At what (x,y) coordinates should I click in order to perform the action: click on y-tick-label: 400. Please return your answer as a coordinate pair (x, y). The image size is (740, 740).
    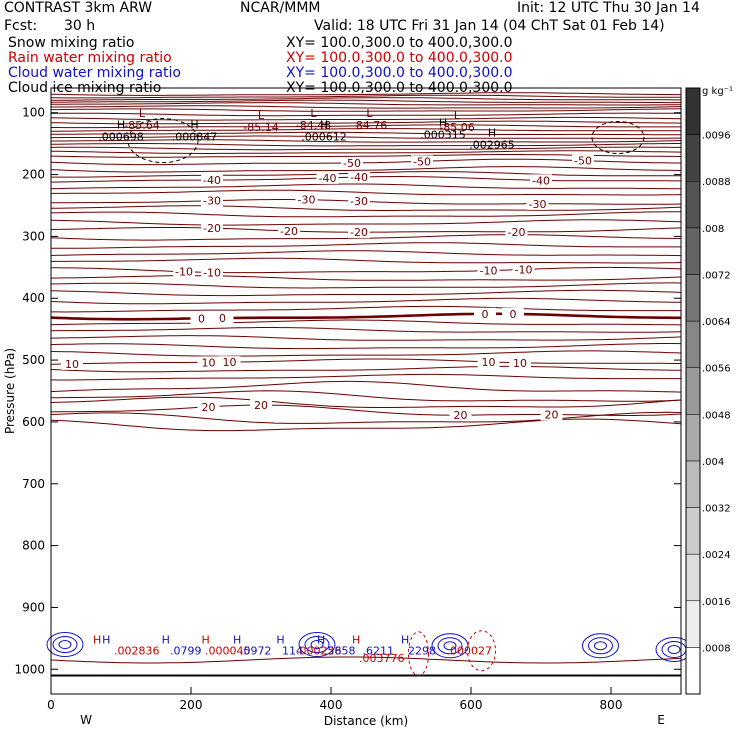
    Looking at the image, I should click on (33, 298).